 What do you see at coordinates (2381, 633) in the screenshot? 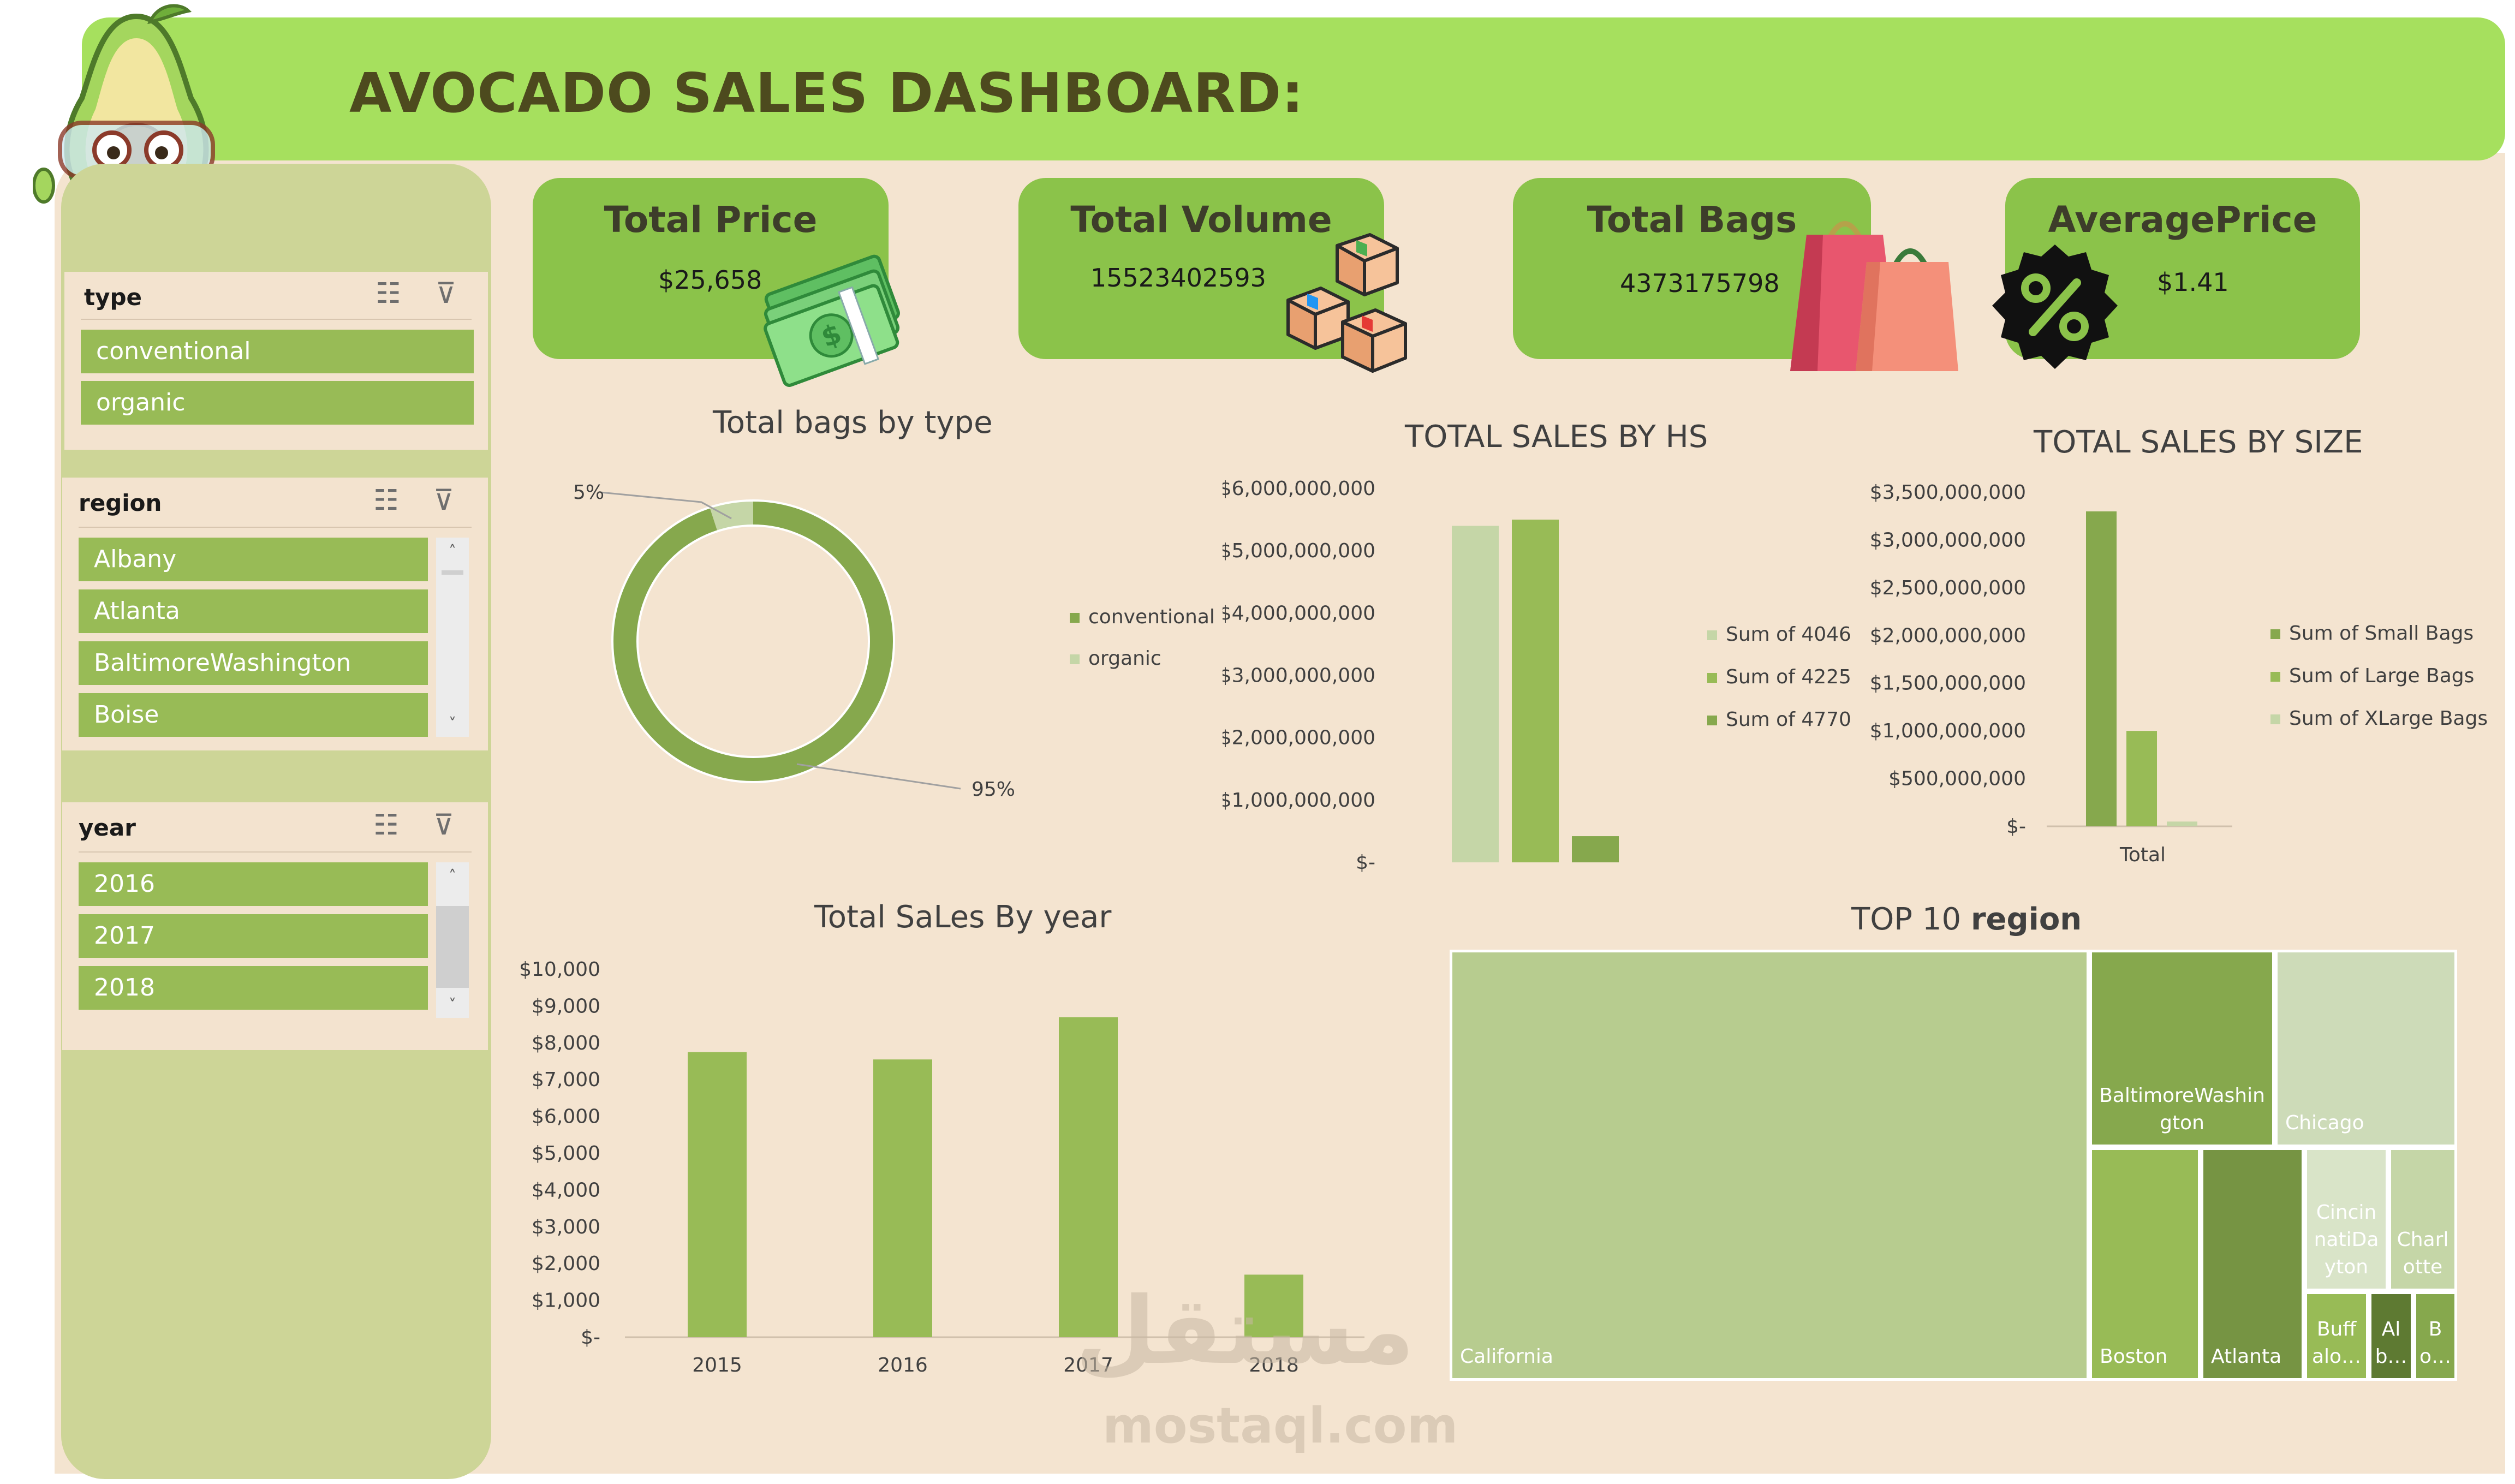
I see `legend-label: Sum of Small Bags` at bounding box center [2381, 633].